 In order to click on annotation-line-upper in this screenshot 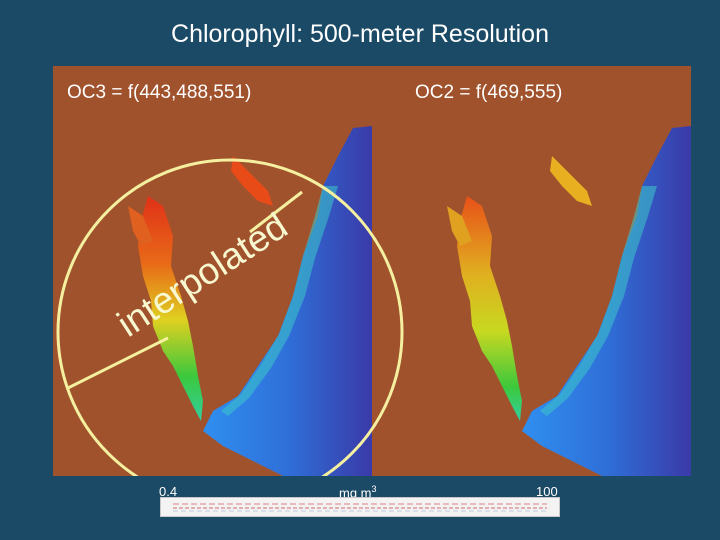, I will do `click(276, 212)`.